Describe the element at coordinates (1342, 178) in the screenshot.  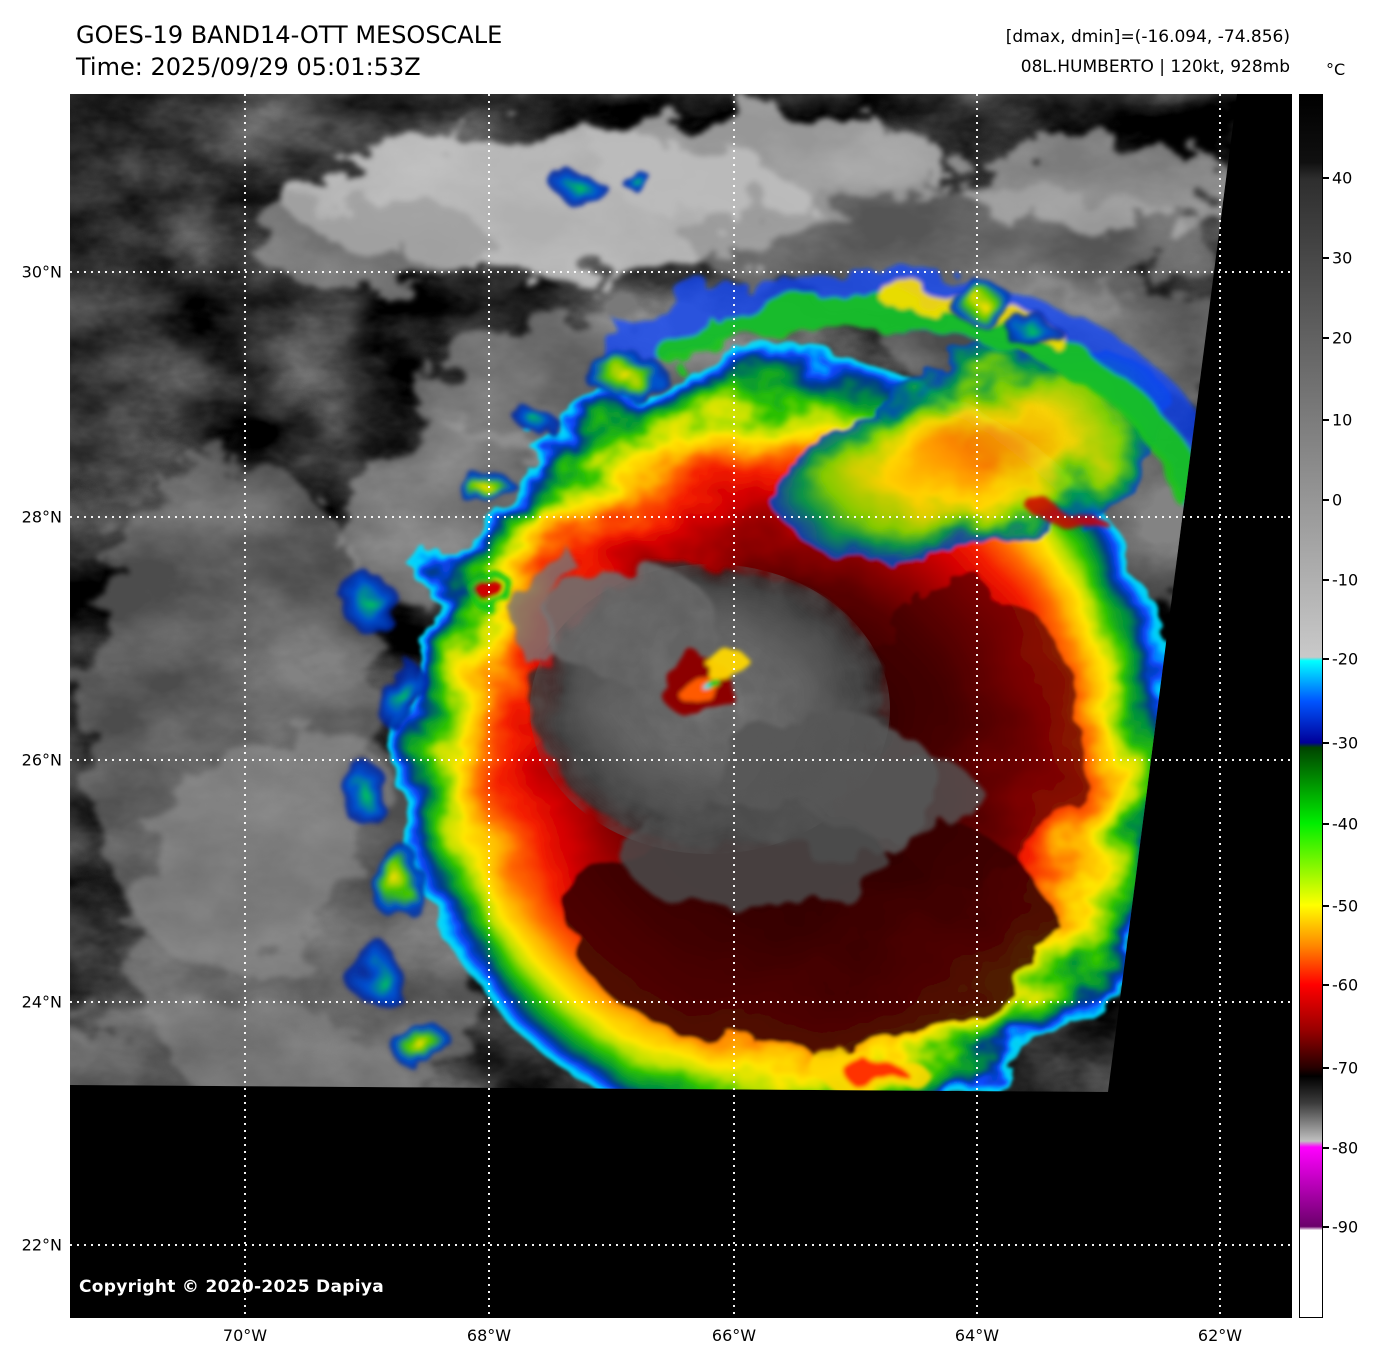
I see `colorbar-tick-label: 40` at that location.